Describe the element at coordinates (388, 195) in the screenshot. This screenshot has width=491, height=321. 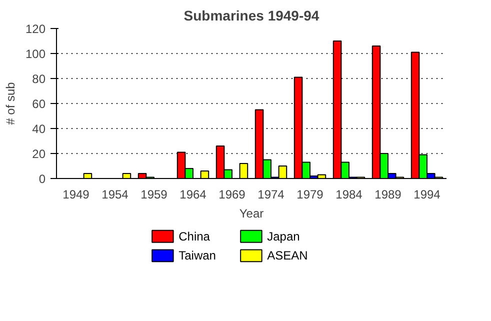
I see `x-tick-label: 1989` at that location.